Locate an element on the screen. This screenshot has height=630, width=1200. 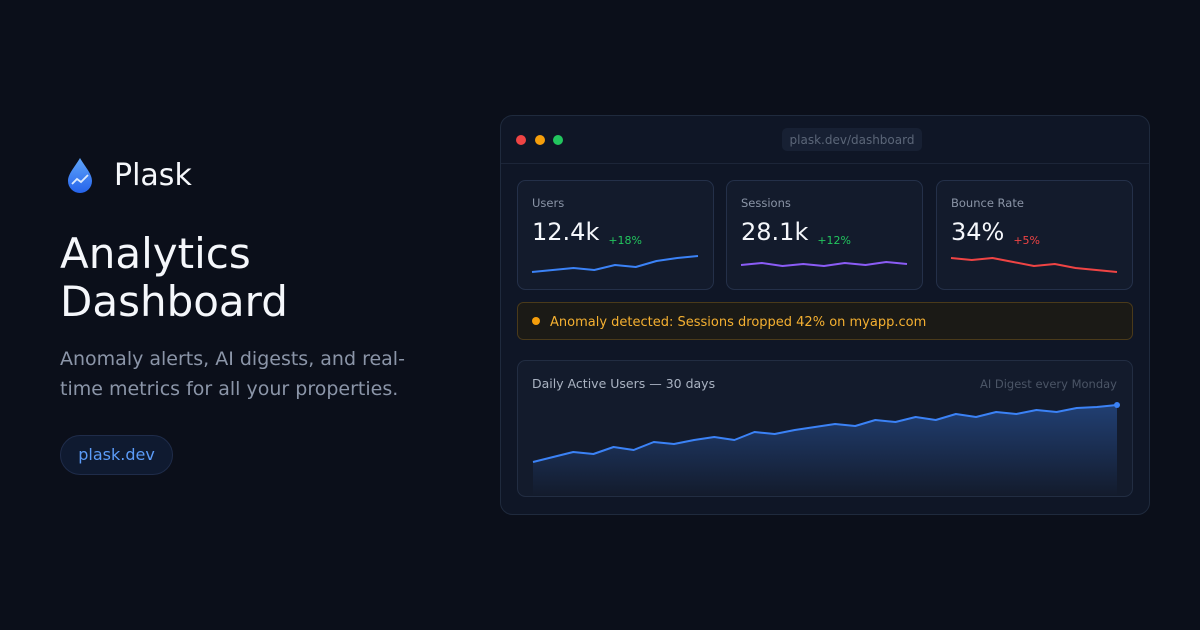
url: plask.dev/dashboard is located at coordinates (852, 140).